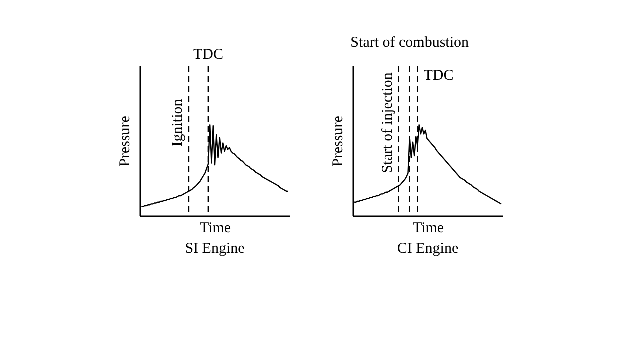 This screenshot has width=640, height=360. What do you see at coordinates (178, 122) in the screenshot?
I see `annotation: Ignition` at bounding box center [178, 122].